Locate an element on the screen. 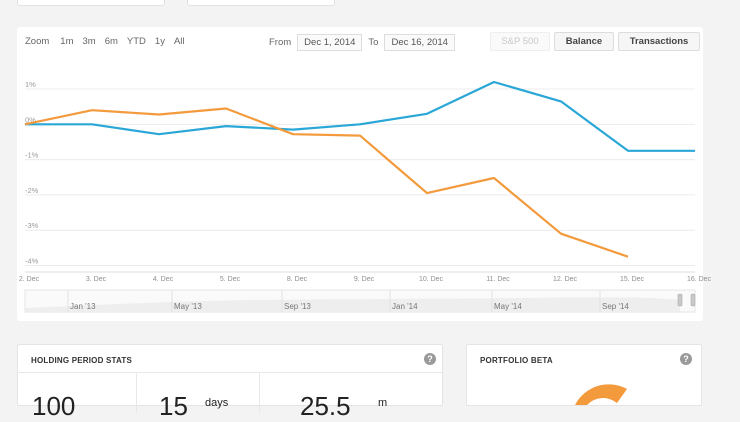 Image resolution: width=740 pixels, height=422 pixels. stat-value-3: 25.5 is located at coordinates (325, 406).